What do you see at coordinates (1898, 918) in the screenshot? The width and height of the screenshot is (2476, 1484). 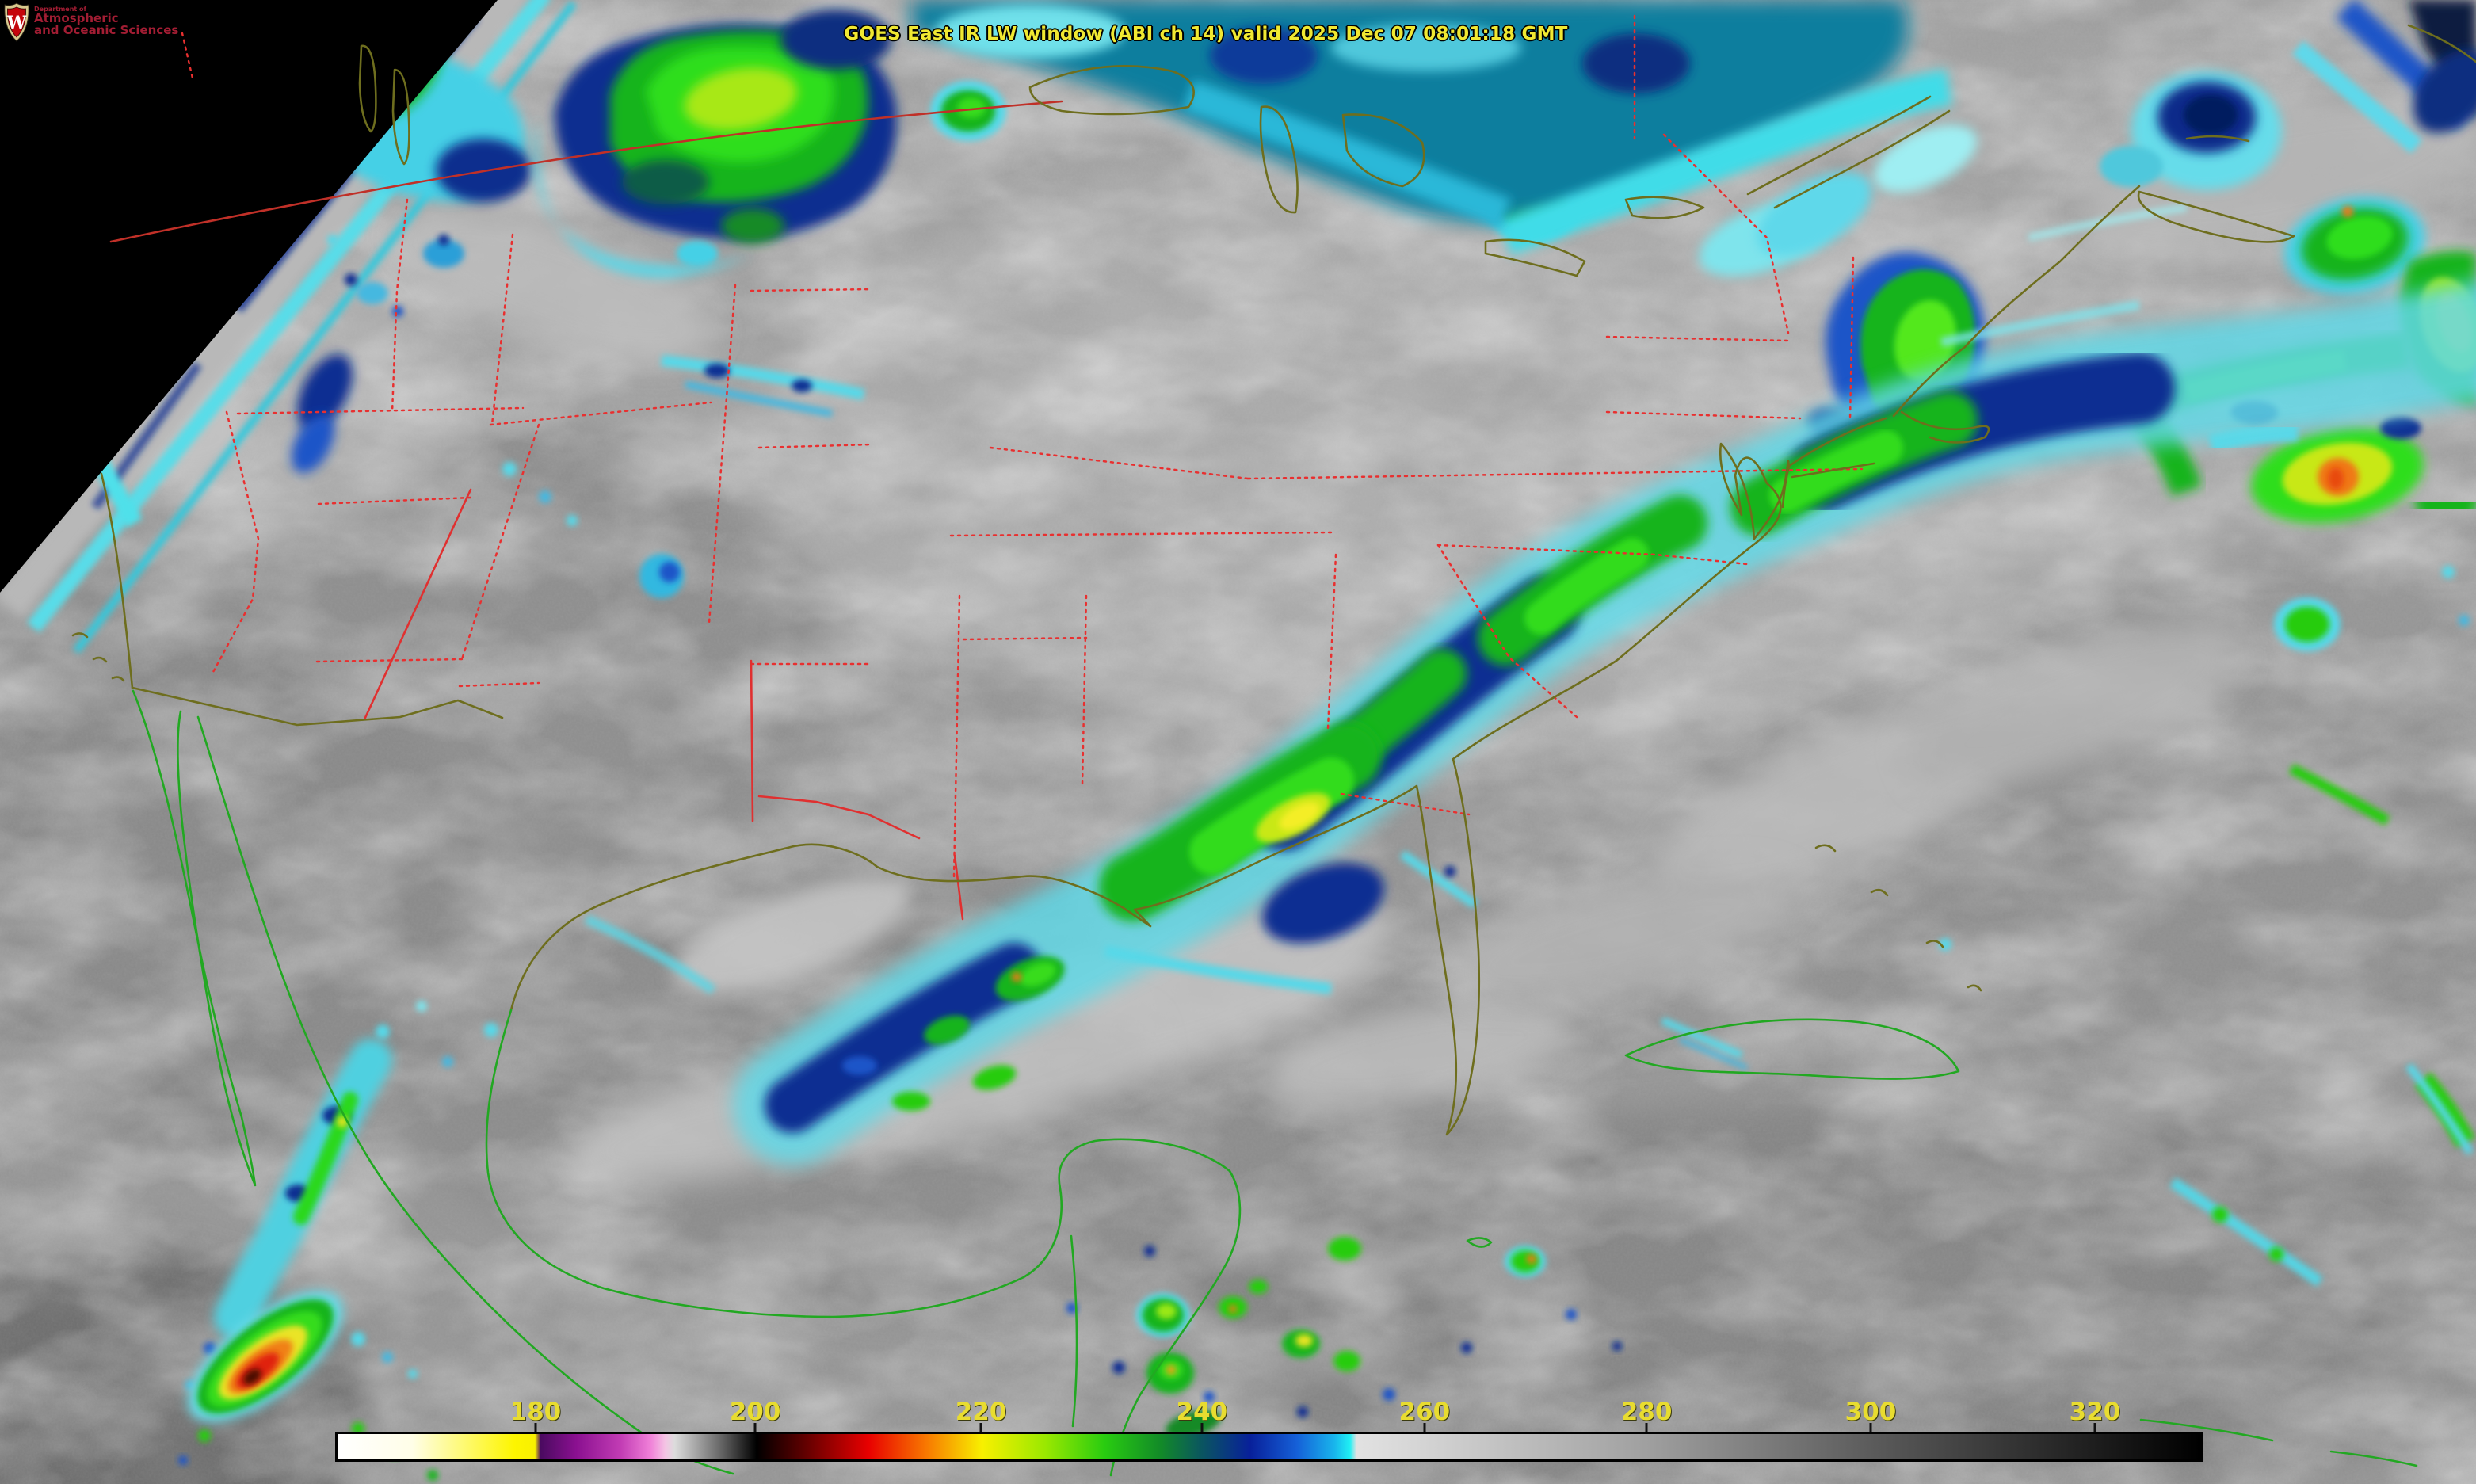 I see `bahamas` at bounding box center [1898, 918].